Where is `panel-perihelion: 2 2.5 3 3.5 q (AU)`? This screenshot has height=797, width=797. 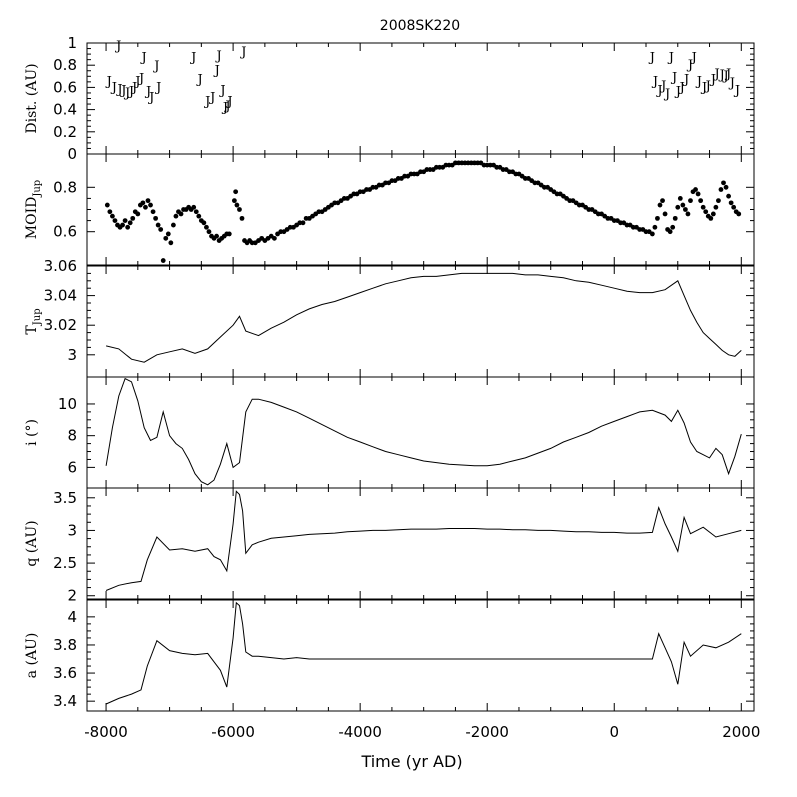 panel-perihelion: 2 2.5 3 3.5 q (AU) is located at coordinates (389, 546).